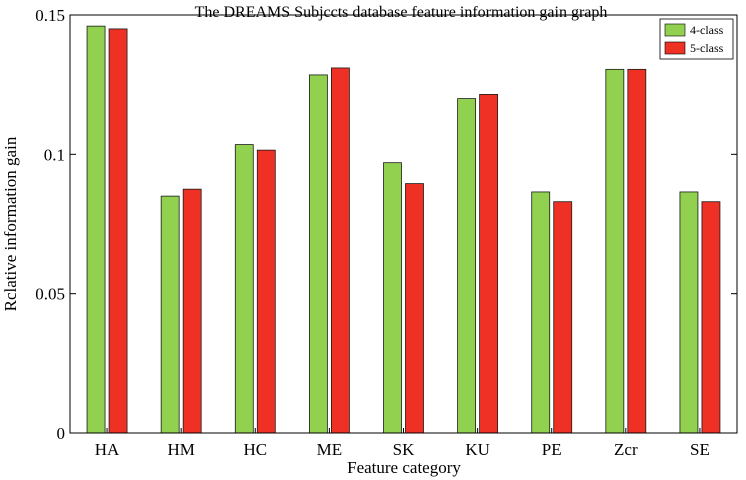 The height and width of the screenshot is (480, 746). Describe the element at coordinates (615, 251) in the screenshot. I see `bar-zcr-4-class` at that location.